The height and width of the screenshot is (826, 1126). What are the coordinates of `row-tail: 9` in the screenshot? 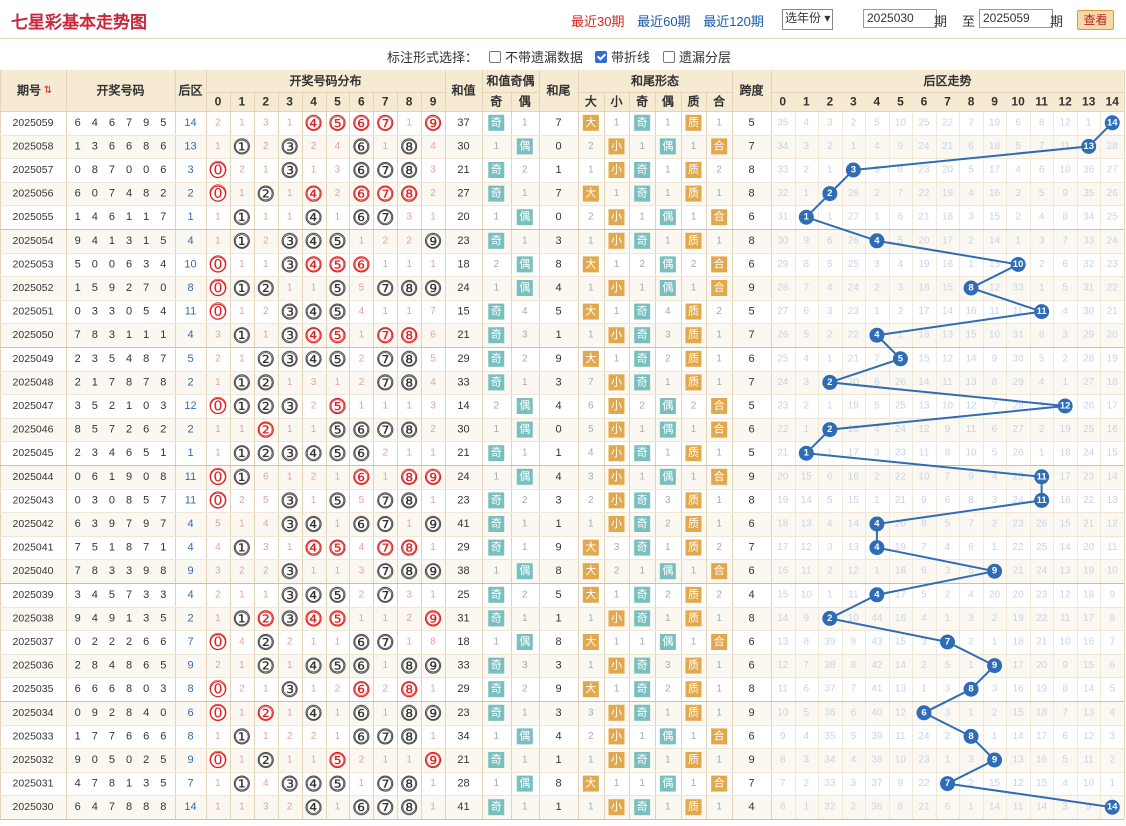 It's located at (558, 689).